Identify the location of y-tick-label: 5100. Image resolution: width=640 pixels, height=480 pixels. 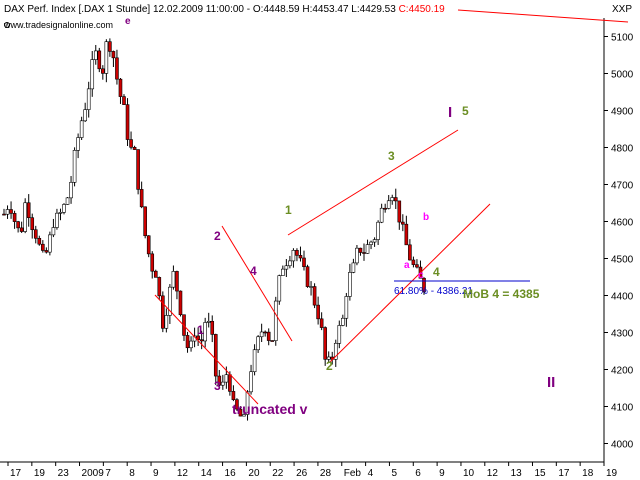
(622, 38).